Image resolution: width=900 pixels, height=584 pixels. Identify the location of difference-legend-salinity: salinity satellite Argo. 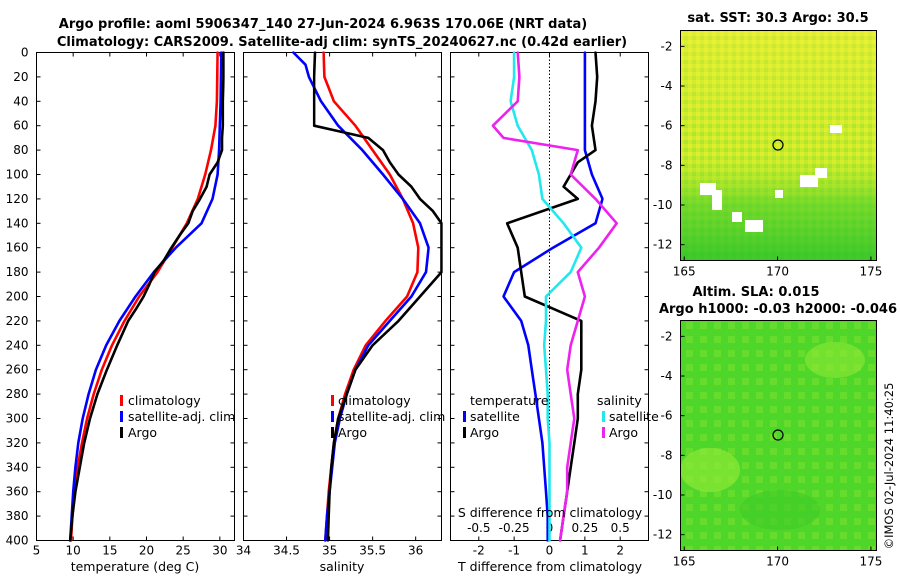
(628, 416).